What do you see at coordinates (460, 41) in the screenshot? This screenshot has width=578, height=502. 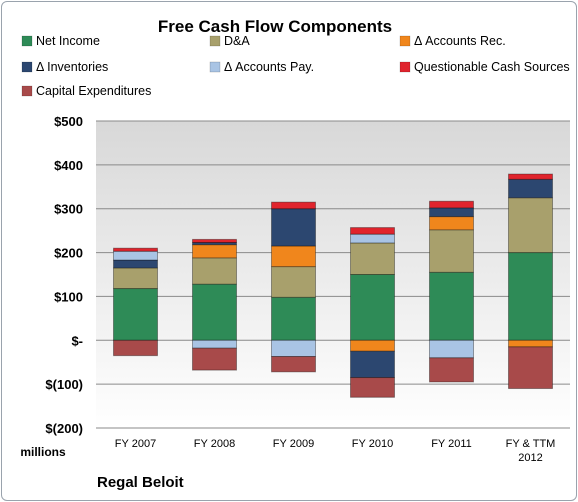 I see `legend-label-delta-accounts-rec: Δ Accounts Rec.` at bounding box center [460, 41].